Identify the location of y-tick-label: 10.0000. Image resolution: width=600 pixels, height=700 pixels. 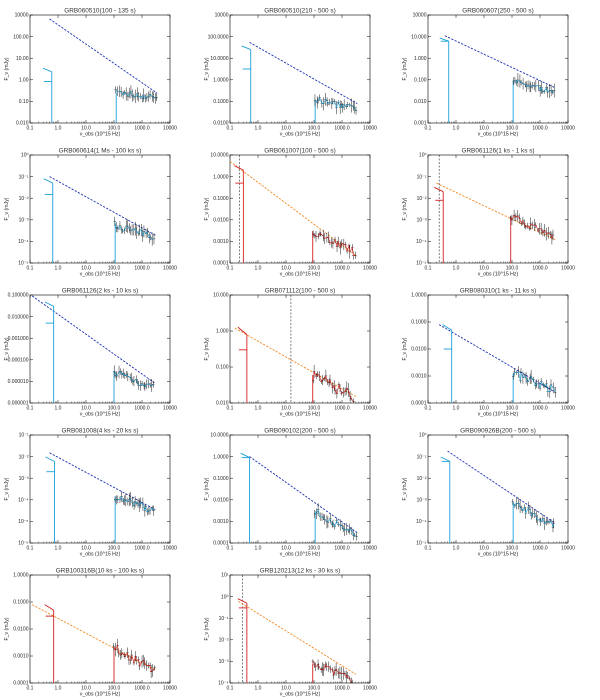
(219, 156).